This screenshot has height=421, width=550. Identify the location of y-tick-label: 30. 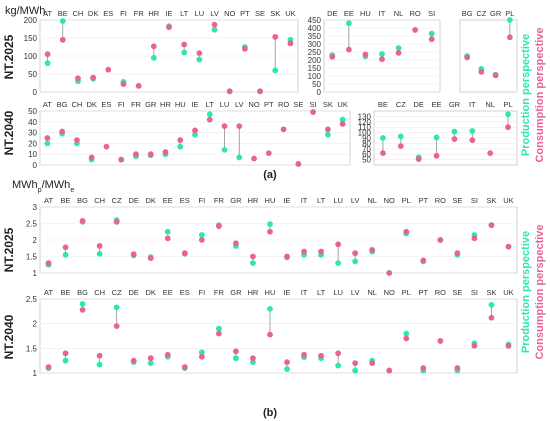
(32, 133).